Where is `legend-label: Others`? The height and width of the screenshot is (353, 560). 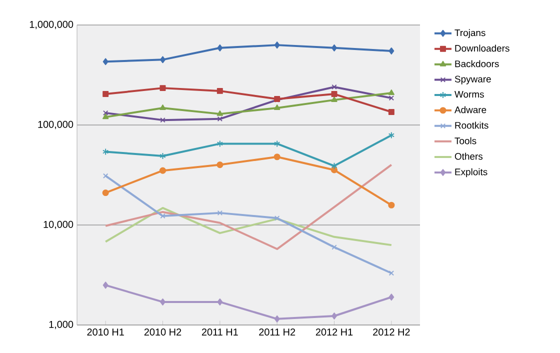
legend-label: Others is located at coordinates (468, 156).